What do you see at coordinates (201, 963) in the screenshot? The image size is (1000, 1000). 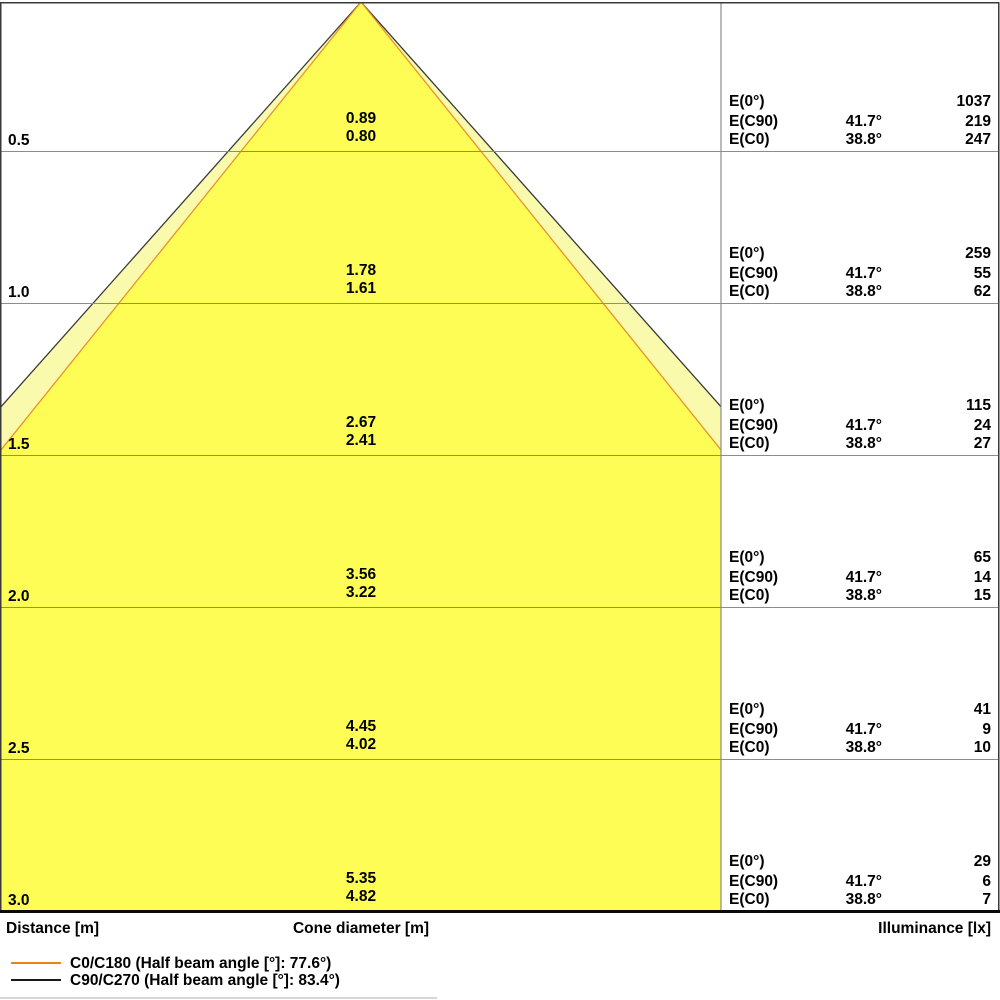 I see `legend-label-c0: C0/C180 (Half beam angle [°]: 77.6°)` at bounding box center [201, 963].